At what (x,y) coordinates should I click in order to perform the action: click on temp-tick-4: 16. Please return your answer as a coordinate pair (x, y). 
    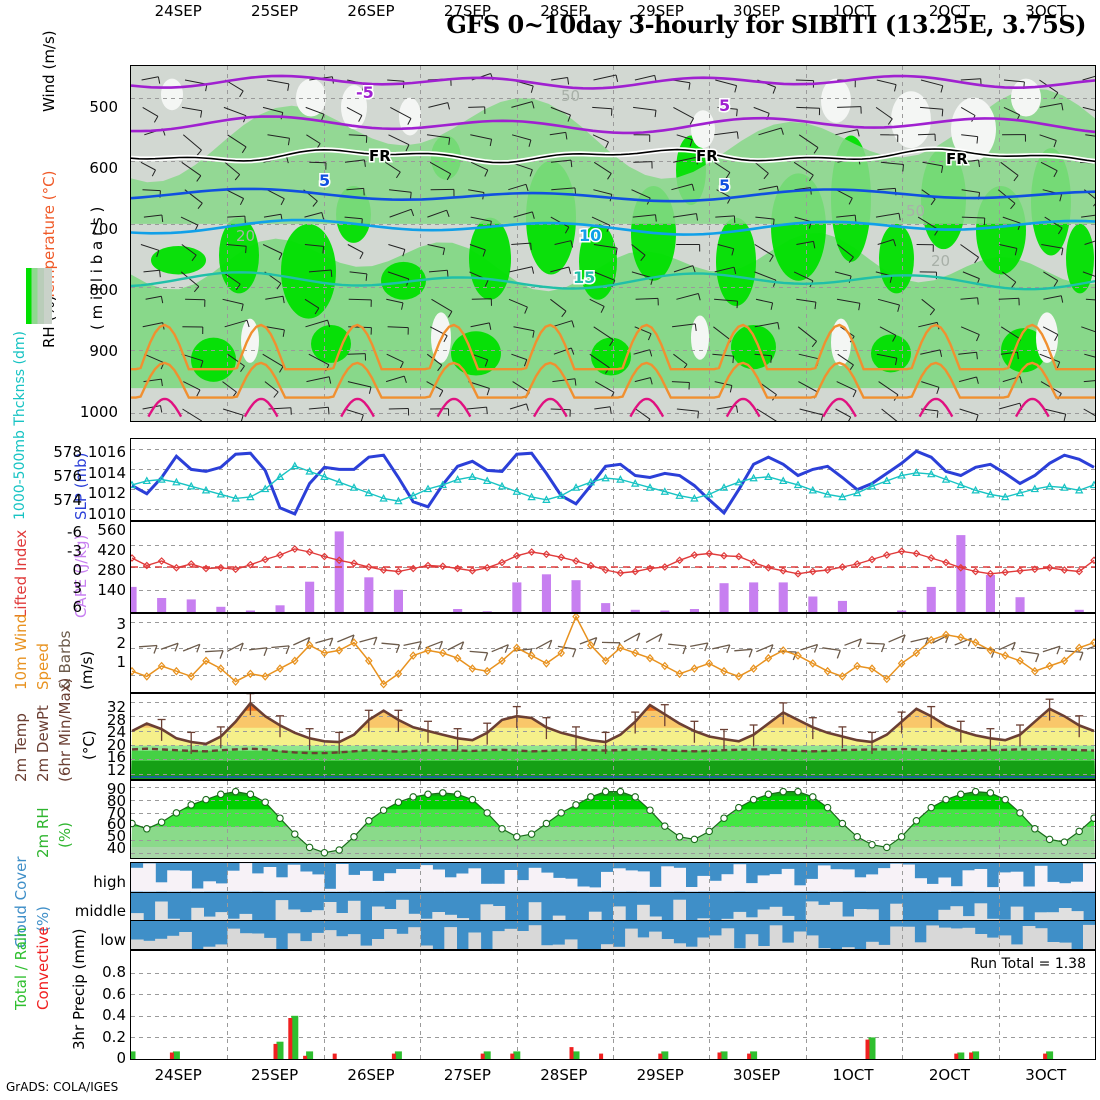
    Looking at the image, I should click on (116, 757).